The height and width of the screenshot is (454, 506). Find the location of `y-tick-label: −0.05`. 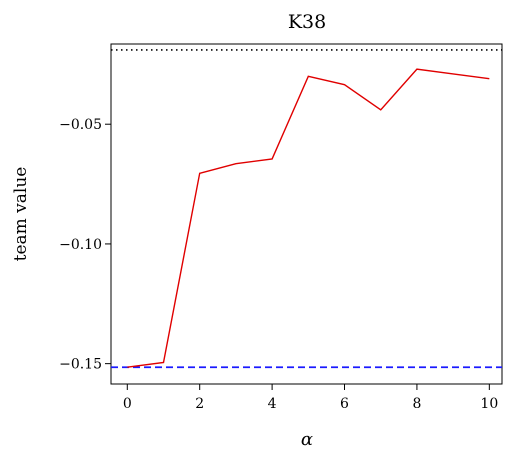

y-tick-label: −0.05 is located at coordinates (80, 125).